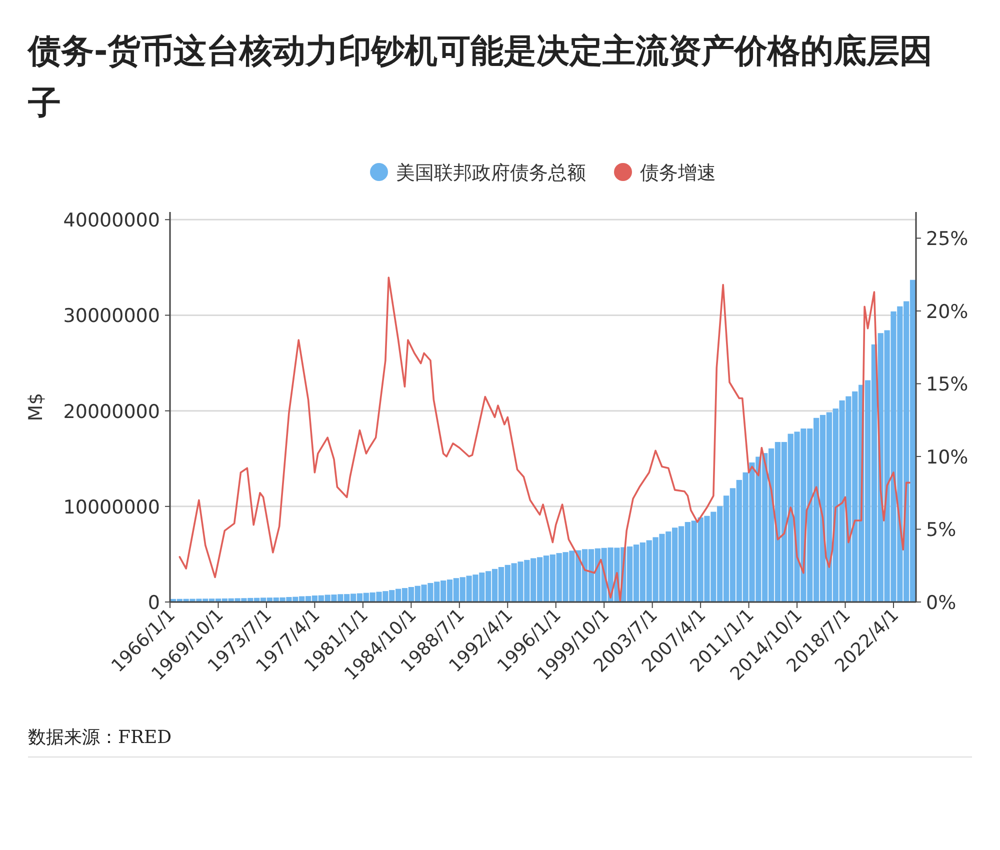 This screenshot has height=850, width=1000. I want to click on y-tick-label: 20000000, so click(111, 411).